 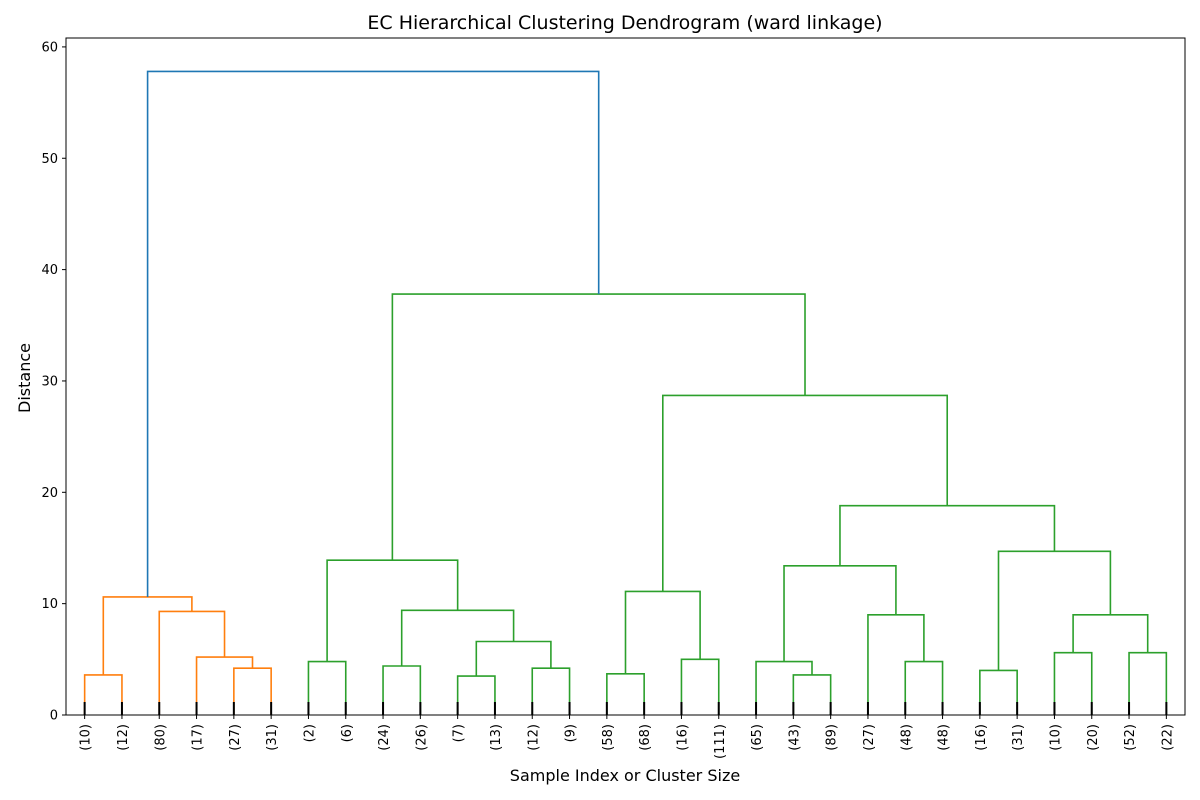 I want to click on y-tick-label: 20, so click(x=49, y=493).